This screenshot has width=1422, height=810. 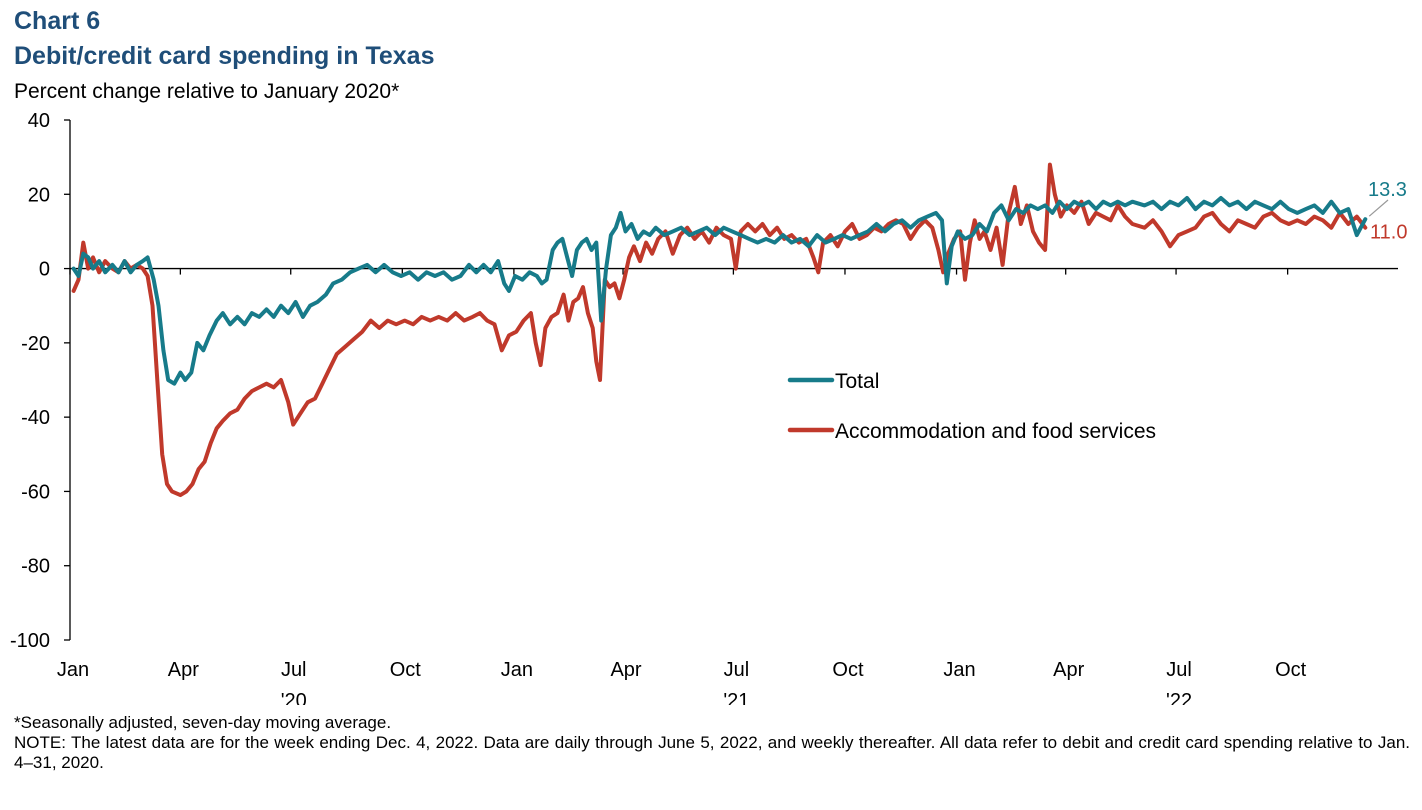 I want to click on y-tick-label: -100, so click(x=30, y=641).